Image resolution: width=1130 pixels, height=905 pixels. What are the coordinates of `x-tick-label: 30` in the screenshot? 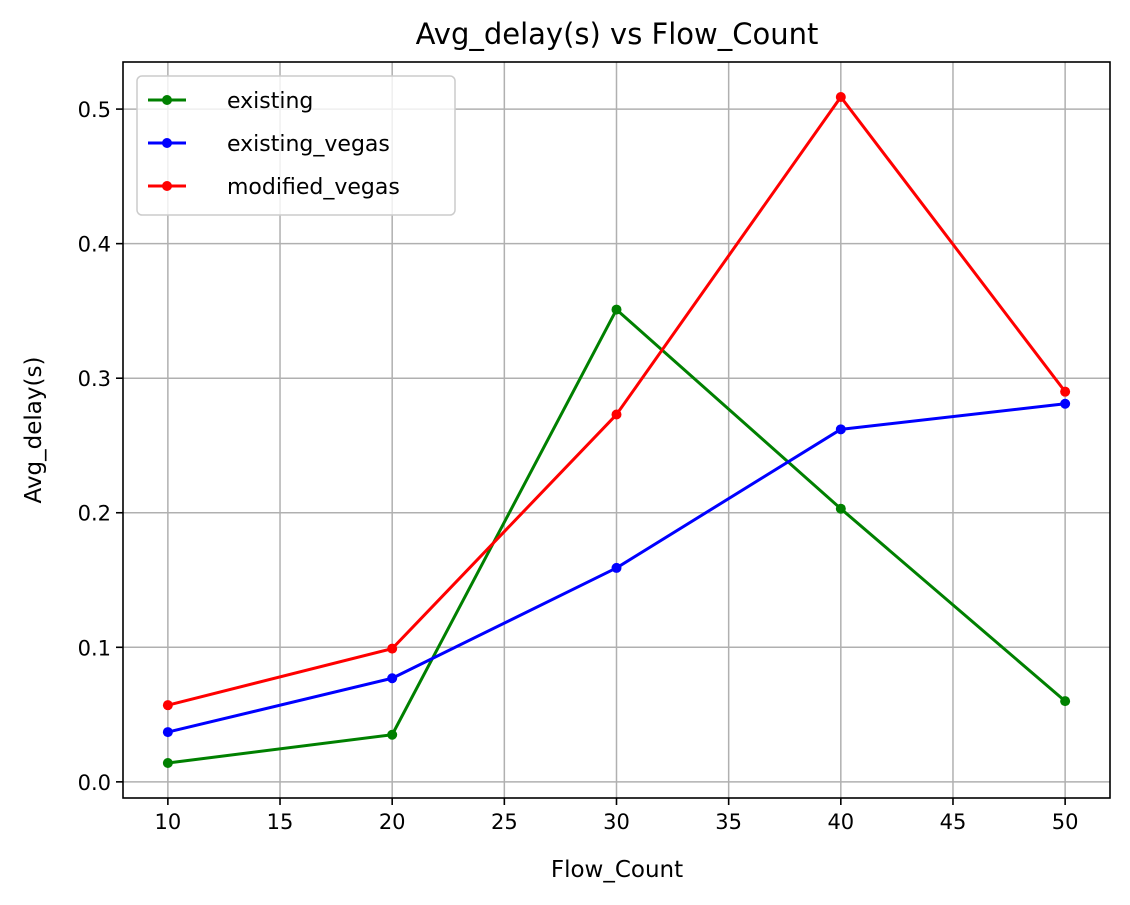 It's located at (616, 822).